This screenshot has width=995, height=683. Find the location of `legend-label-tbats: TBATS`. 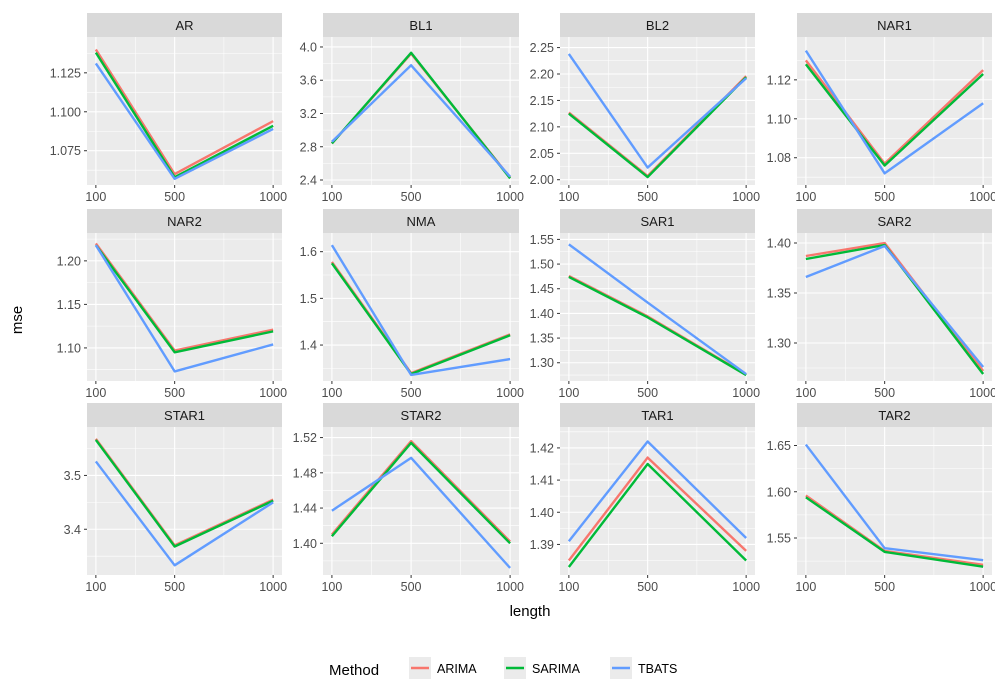

legend-label-tbats: TBATS is located at coordinates (657, 669).